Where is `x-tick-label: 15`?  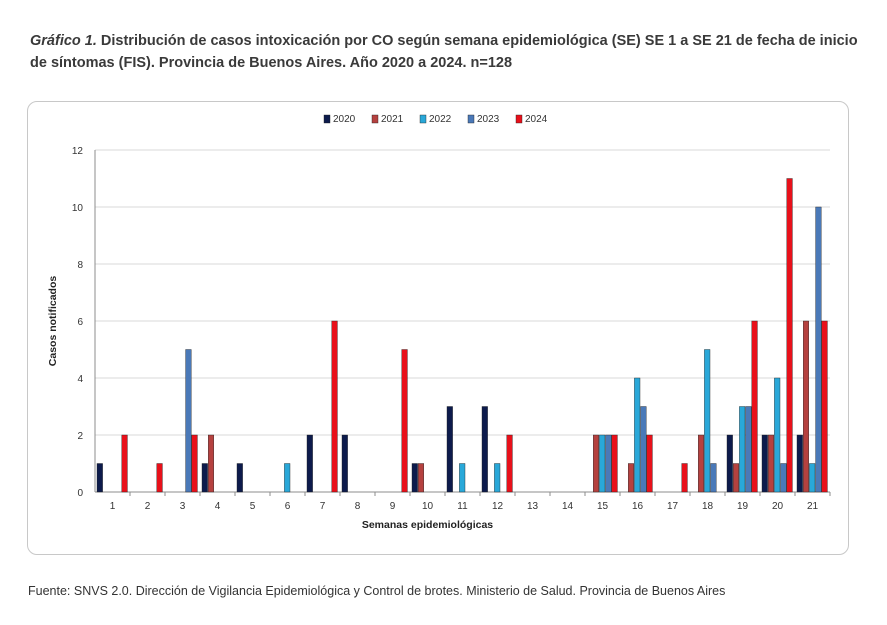
x-tick-label: 15 is located at coordinates (603, 506).